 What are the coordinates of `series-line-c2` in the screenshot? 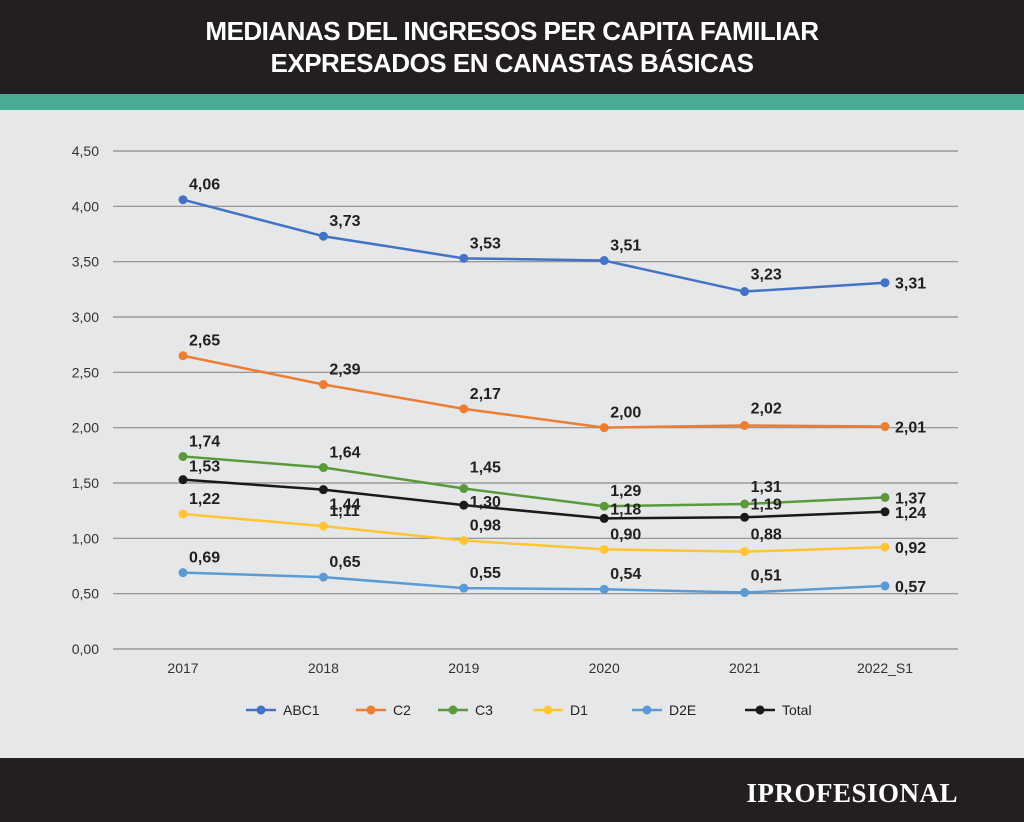 It's located at (534, 391).